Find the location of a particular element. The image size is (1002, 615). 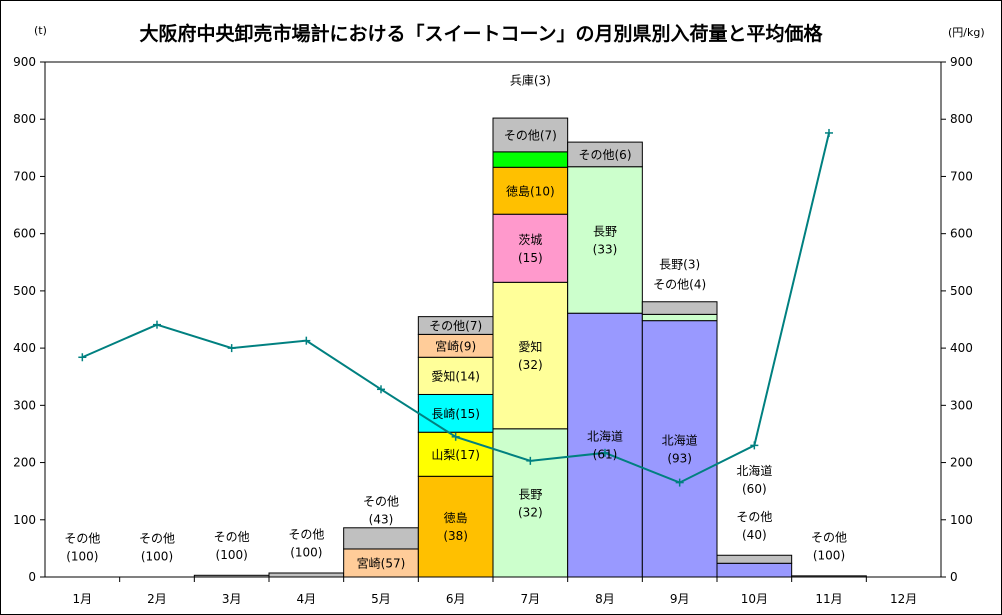

x-tick-label: 2月 is located at coordinates (157, 599).